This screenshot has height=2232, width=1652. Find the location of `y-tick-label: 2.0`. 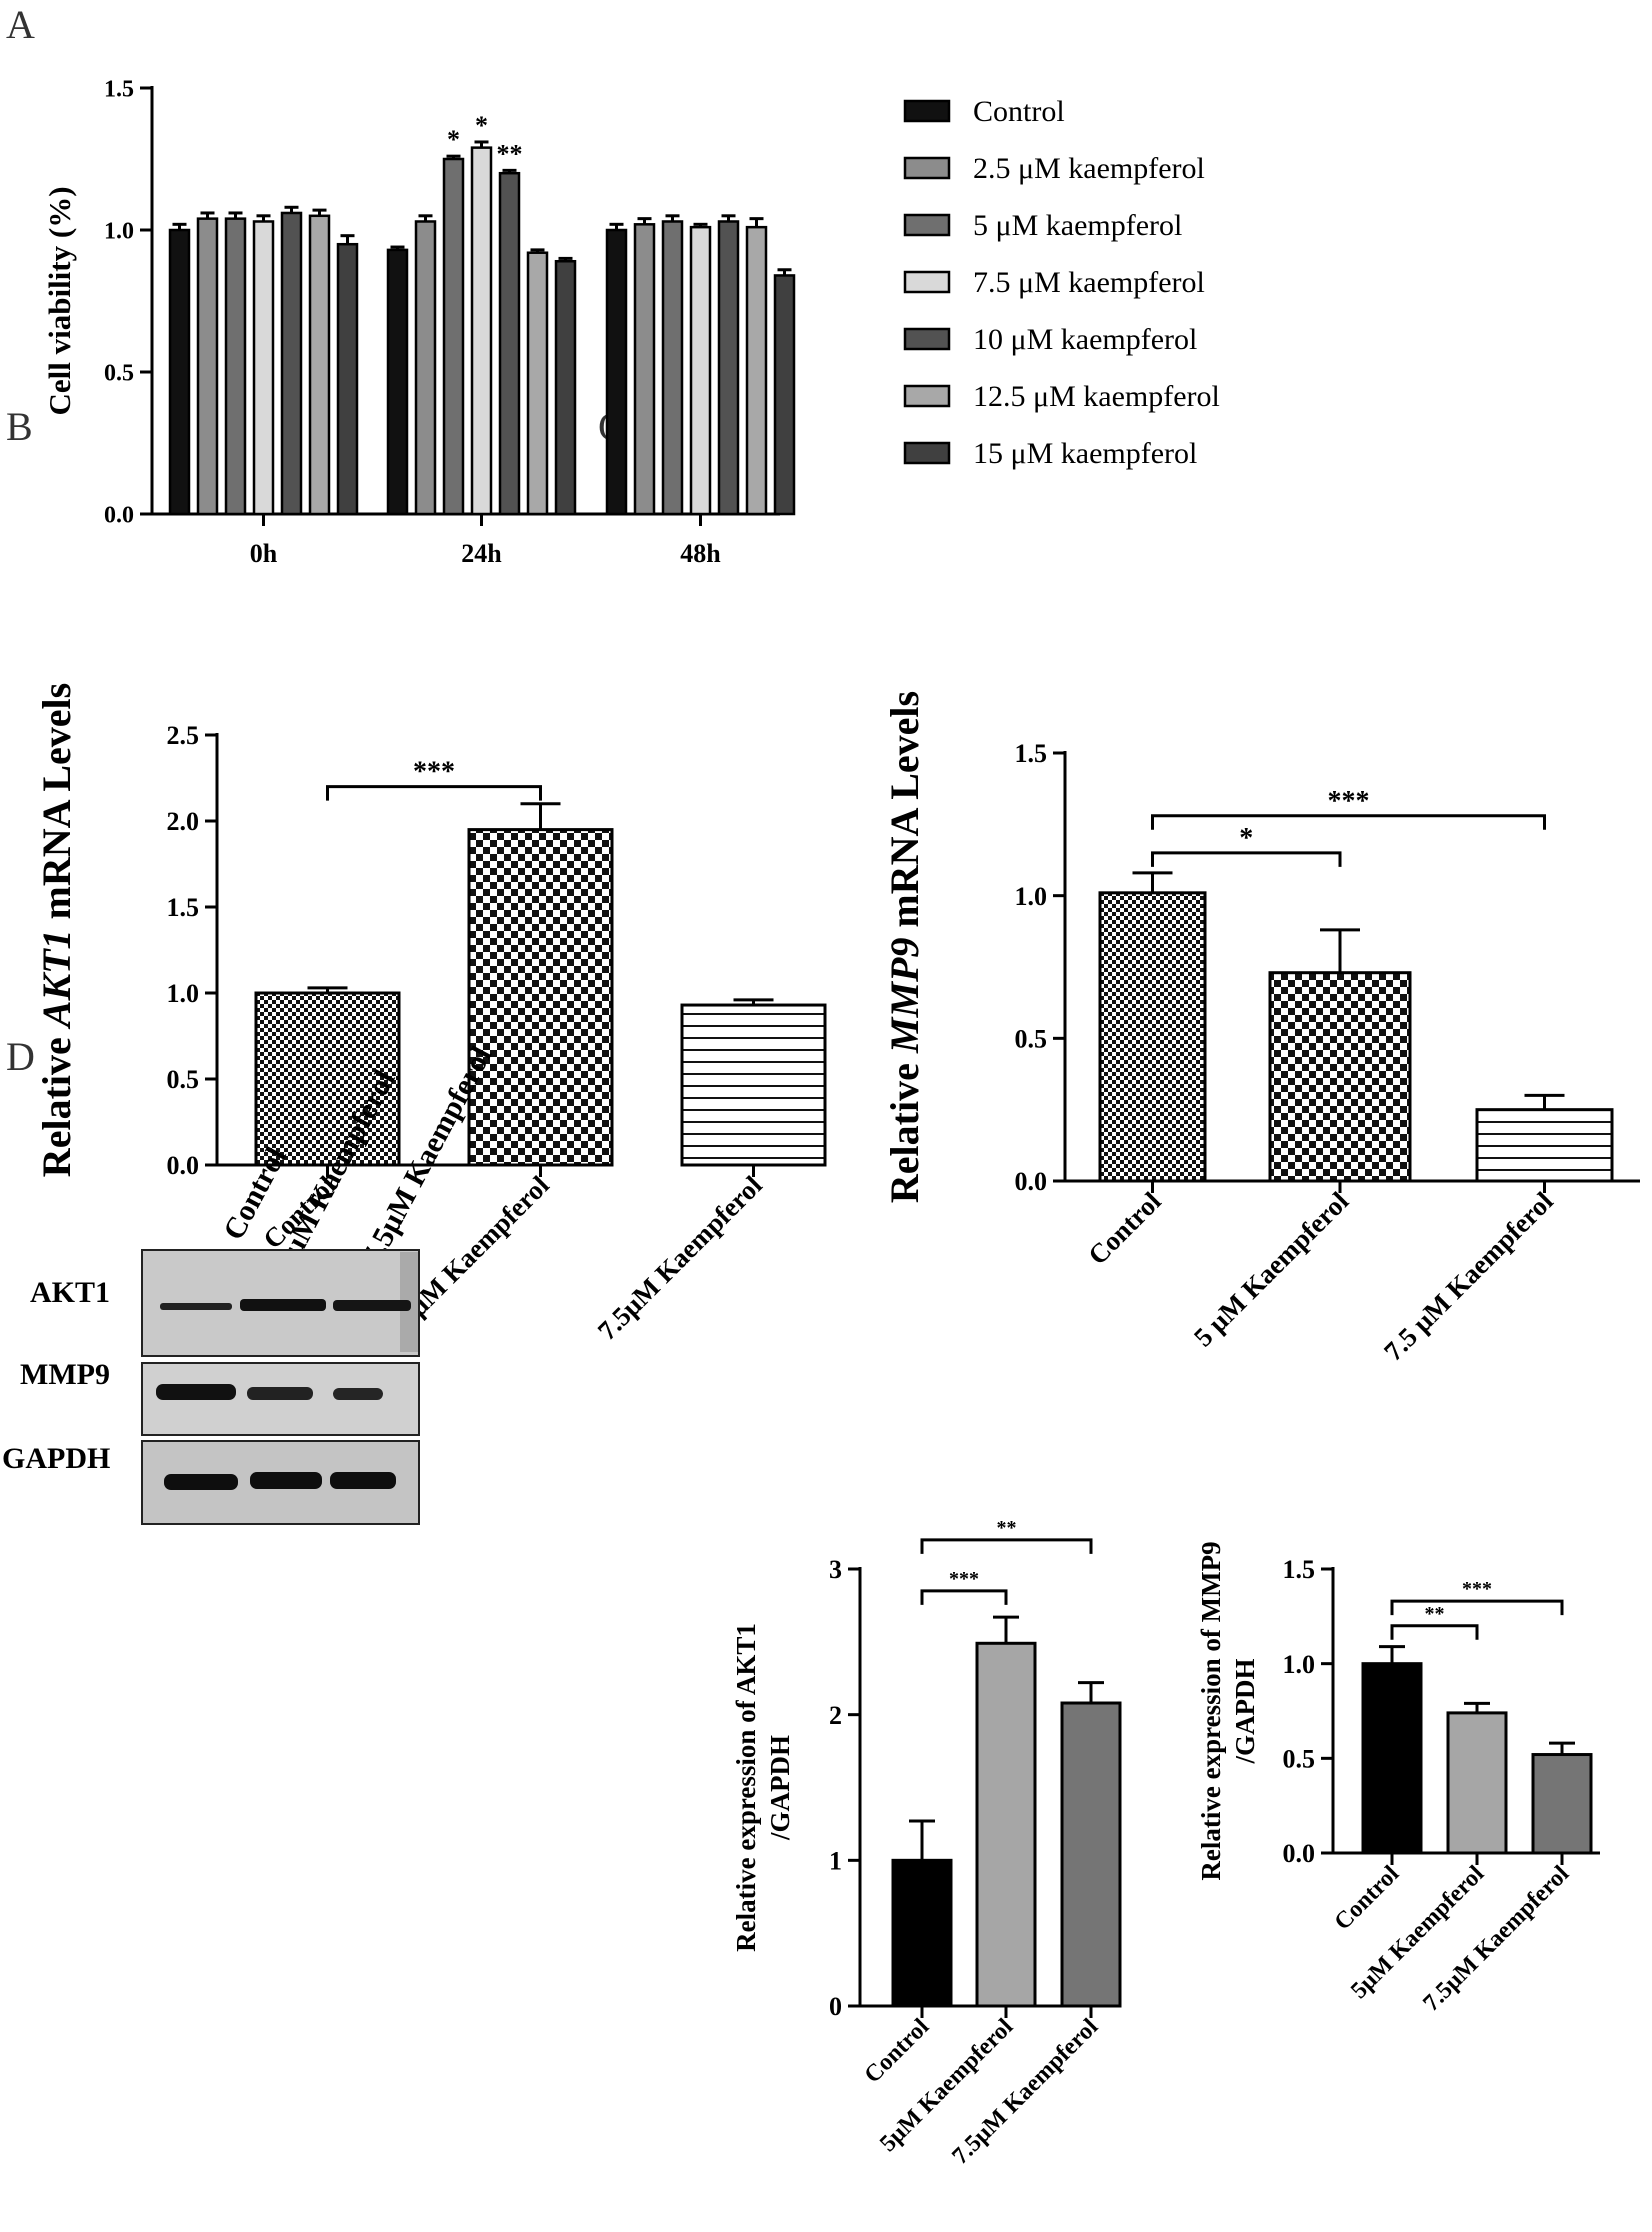

y-tick-label: 2.0 is located at coordinates (183, 821).